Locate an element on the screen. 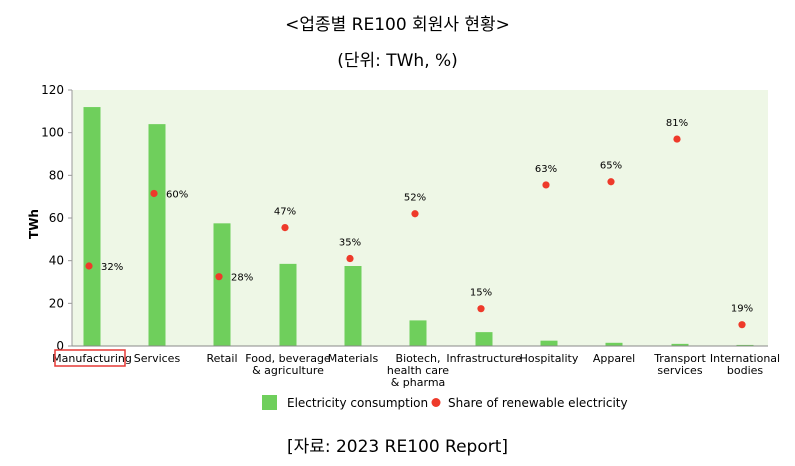  category-label-line: Apparel is located at coordinates (614, 358).